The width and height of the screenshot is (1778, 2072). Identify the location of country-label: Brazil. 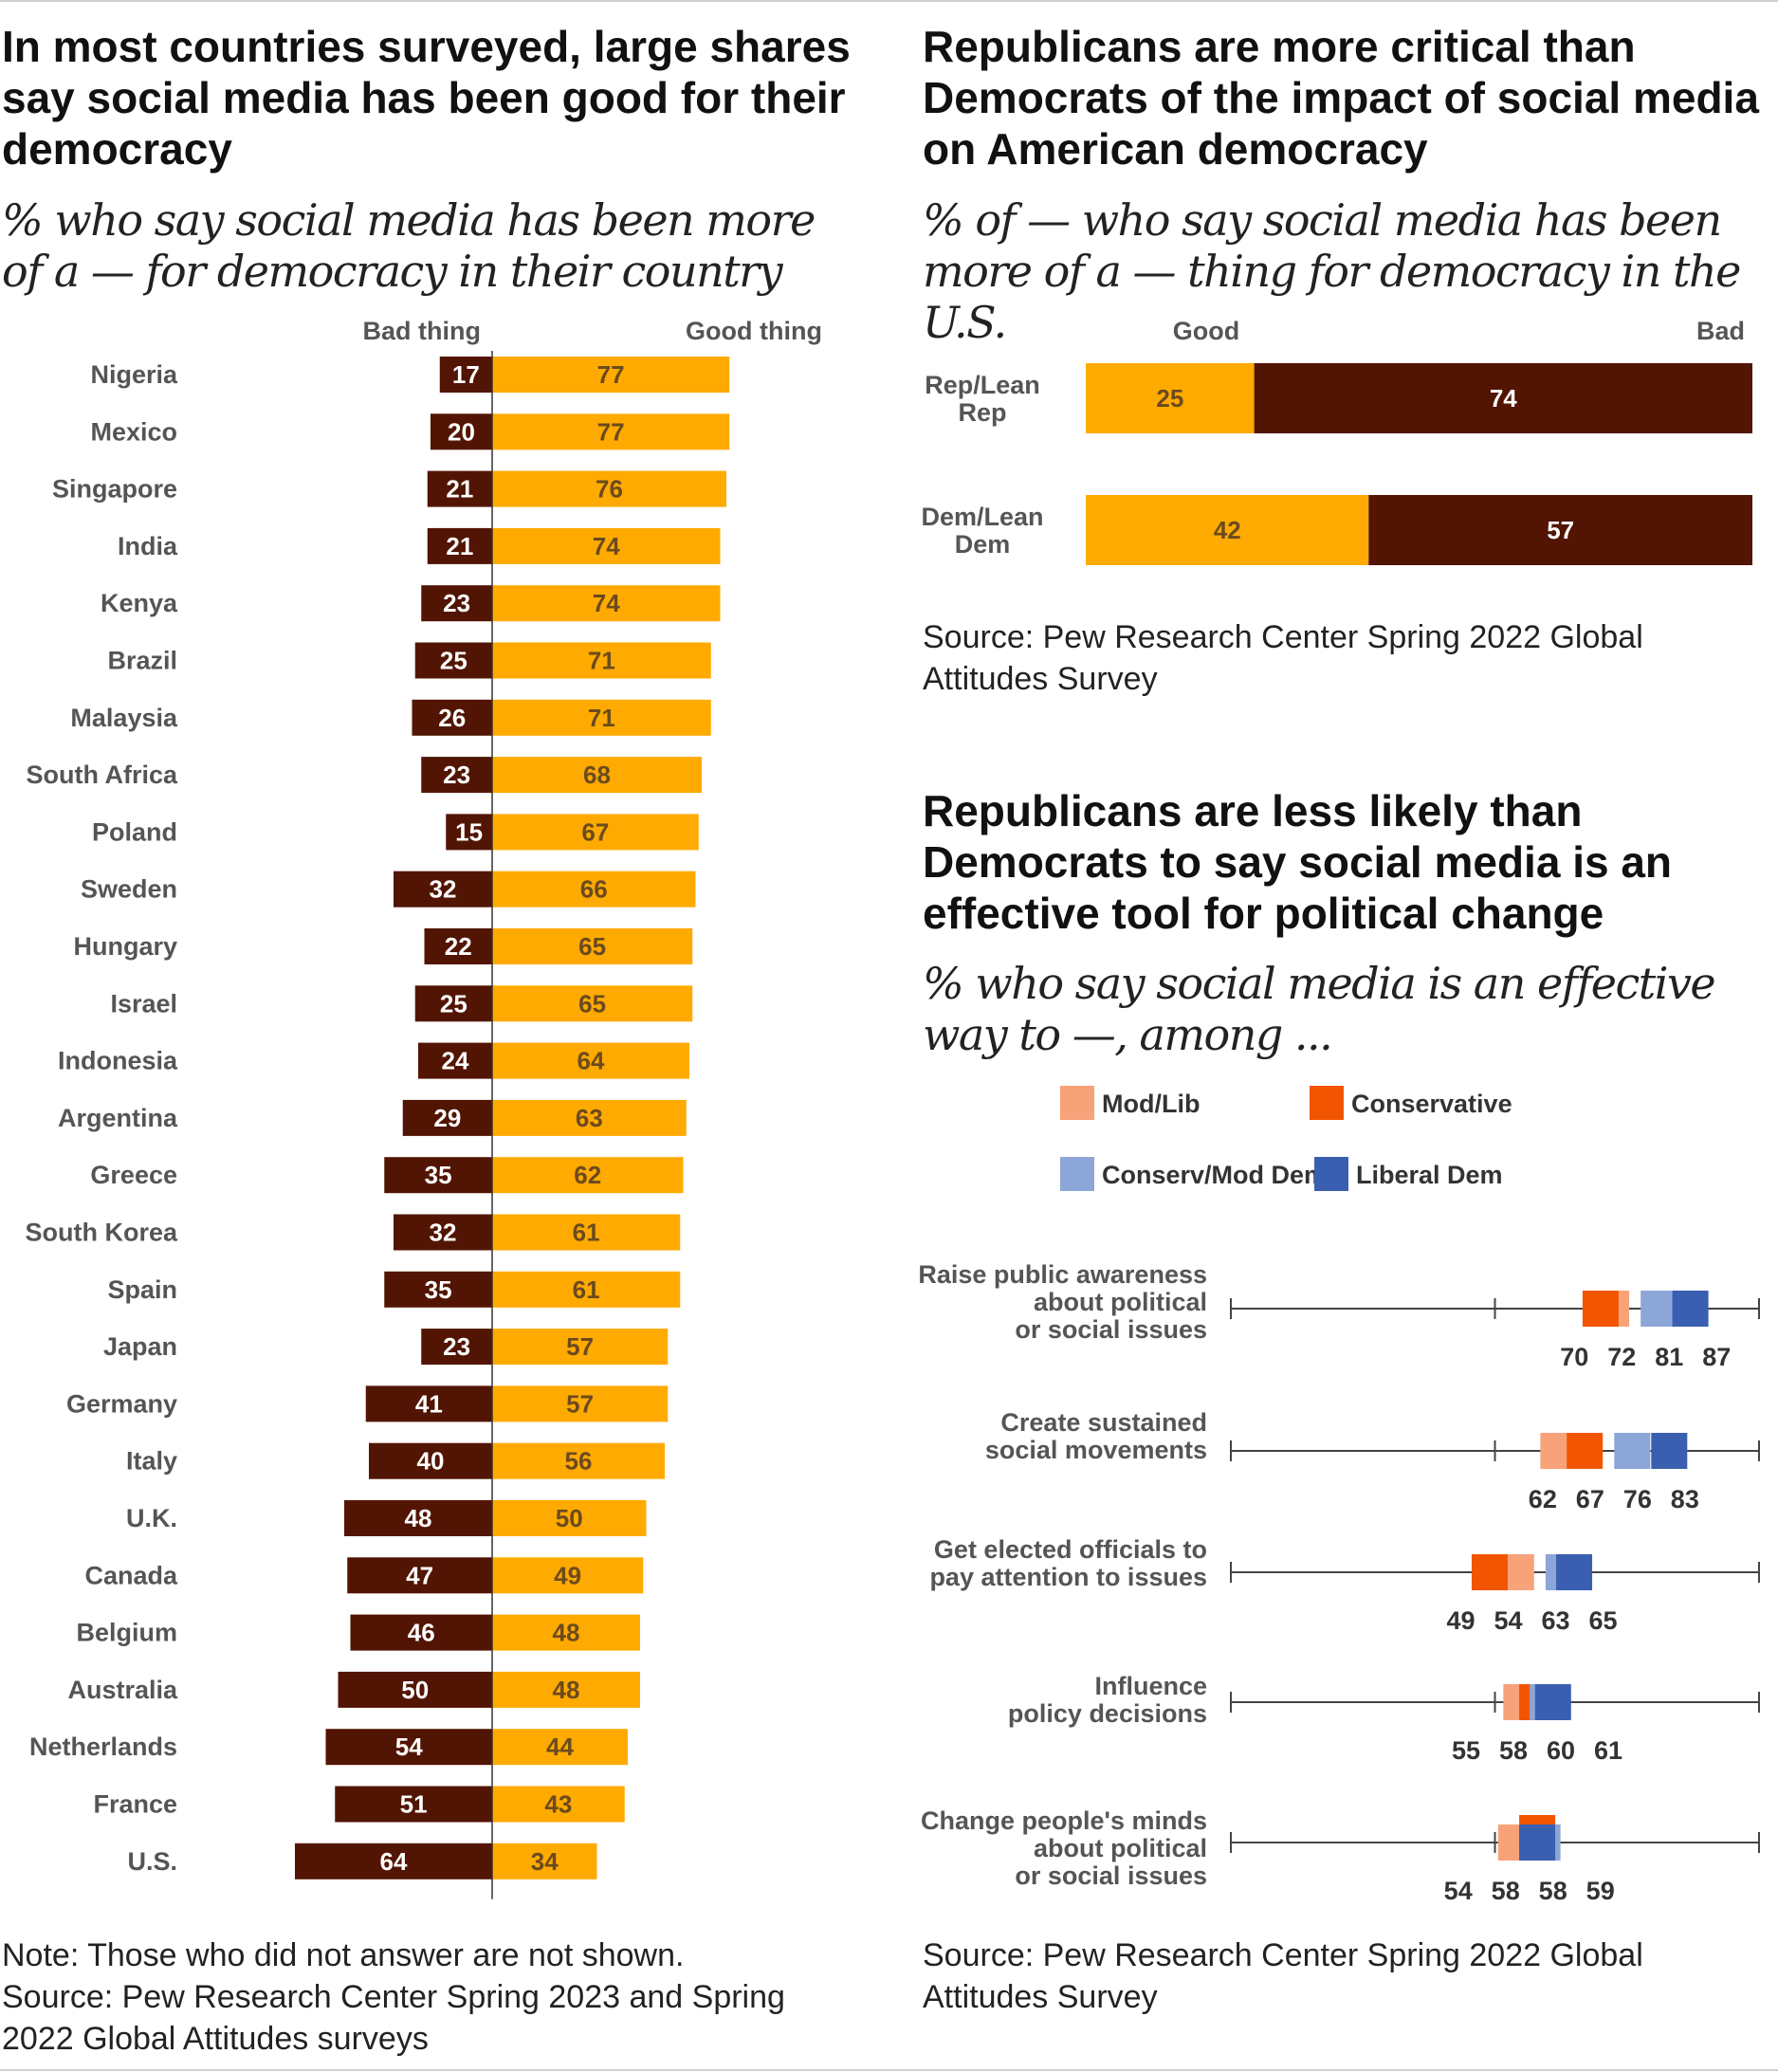
(142, 661).